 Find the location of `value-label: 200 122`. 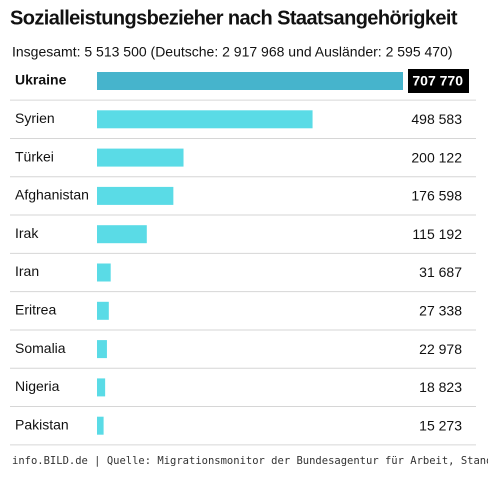

value-label: 200 122 is located at coordinates (436, 157).